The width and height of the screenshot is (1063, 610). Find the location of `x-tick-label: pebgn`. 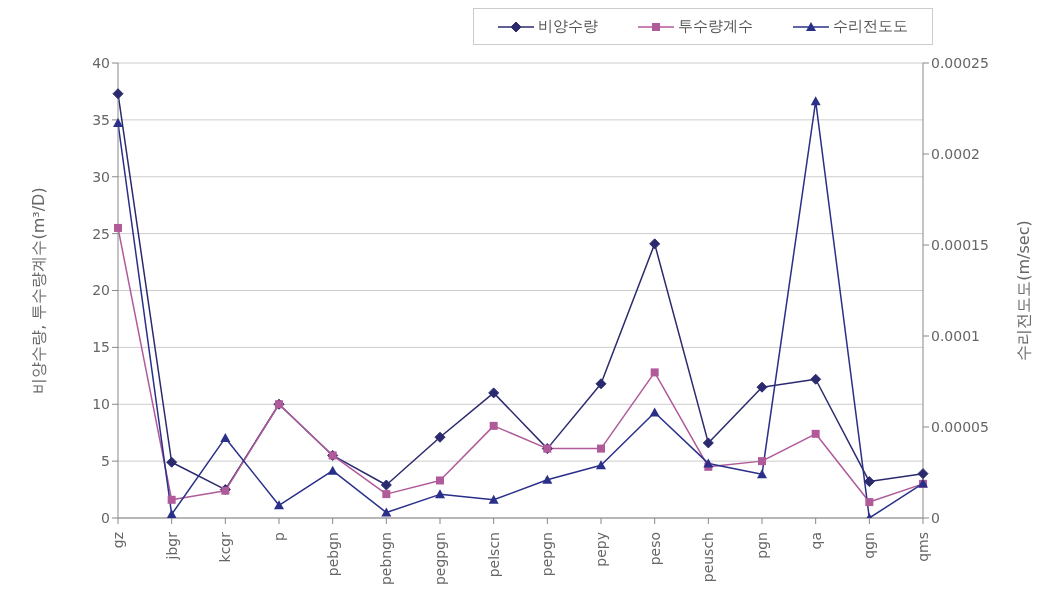

x-tick-label: pebgn is located at coordinates (332, 554).